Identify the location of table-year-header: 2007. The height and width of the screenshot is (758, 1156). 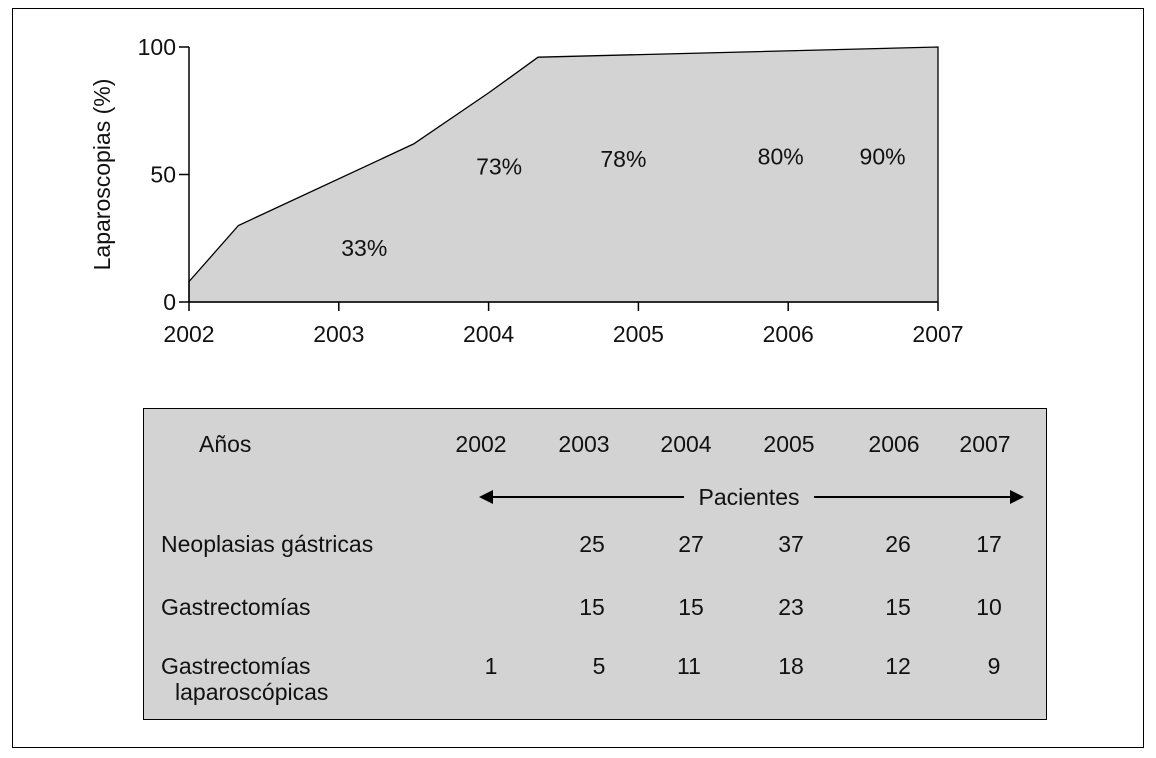
(985, 444).